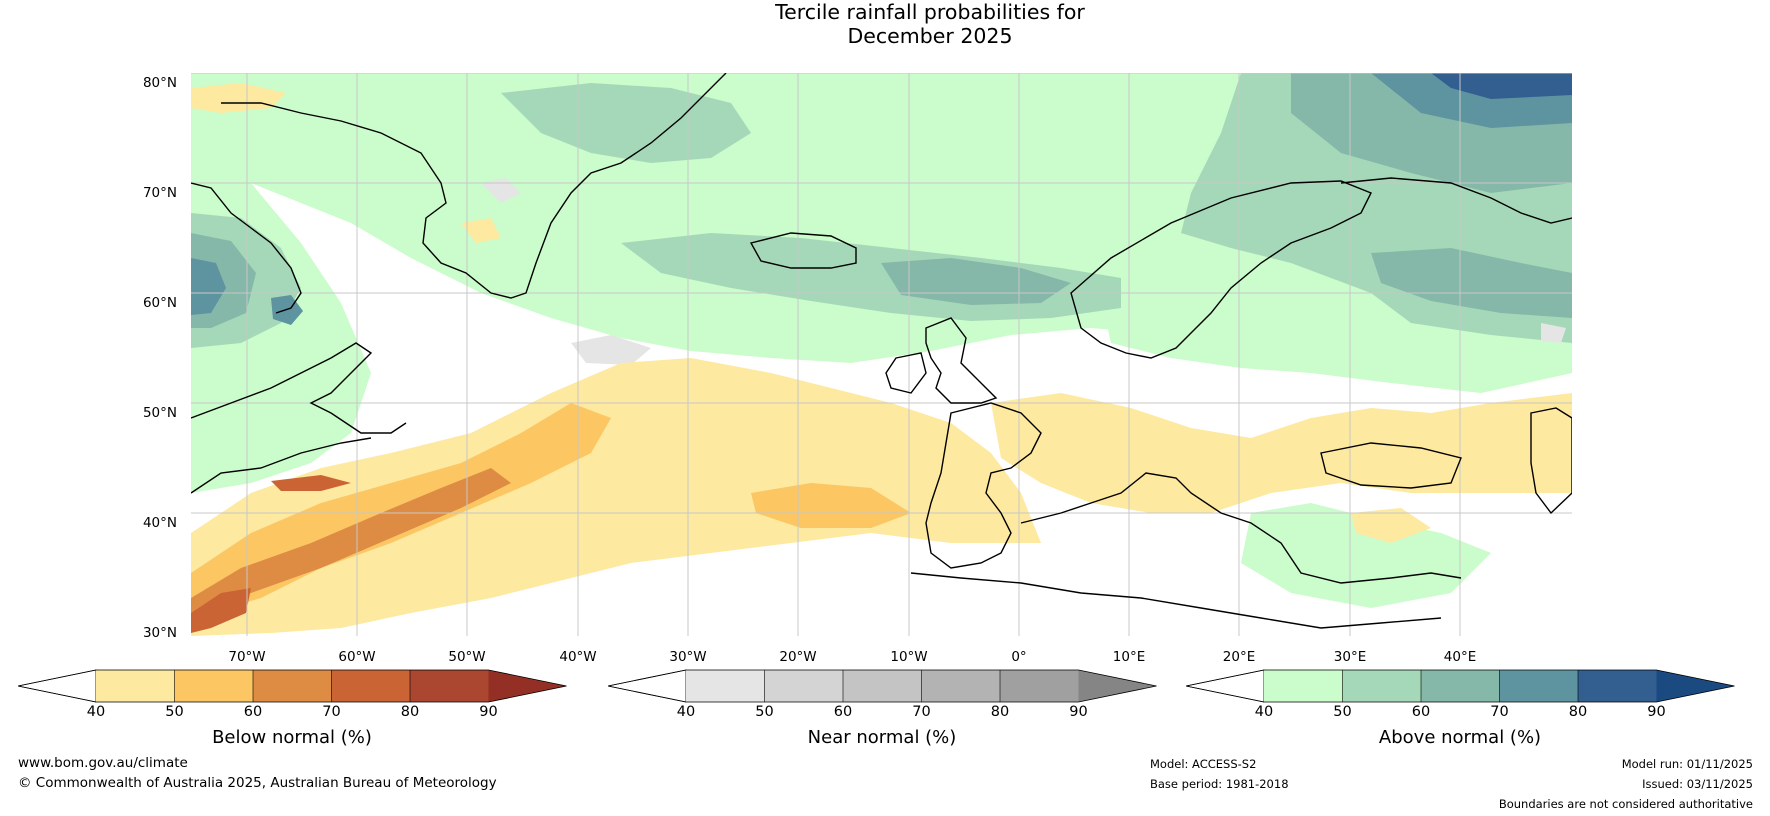 This screenshot has height=816, width=1770. I want to click on map-title-line2: December 2025, so click(930, 36).